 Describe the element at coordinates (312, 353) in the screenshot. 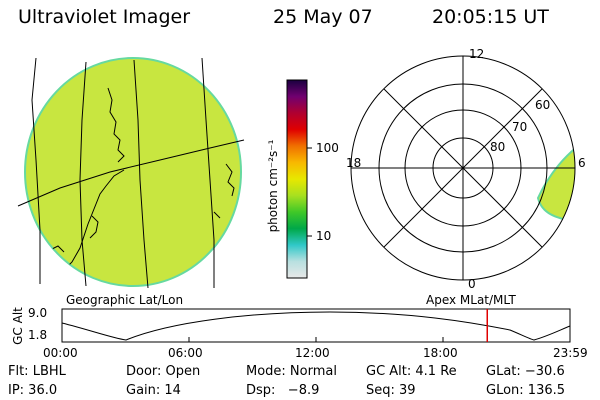

I see `altitude-xtick-label: 12:00` at that location.